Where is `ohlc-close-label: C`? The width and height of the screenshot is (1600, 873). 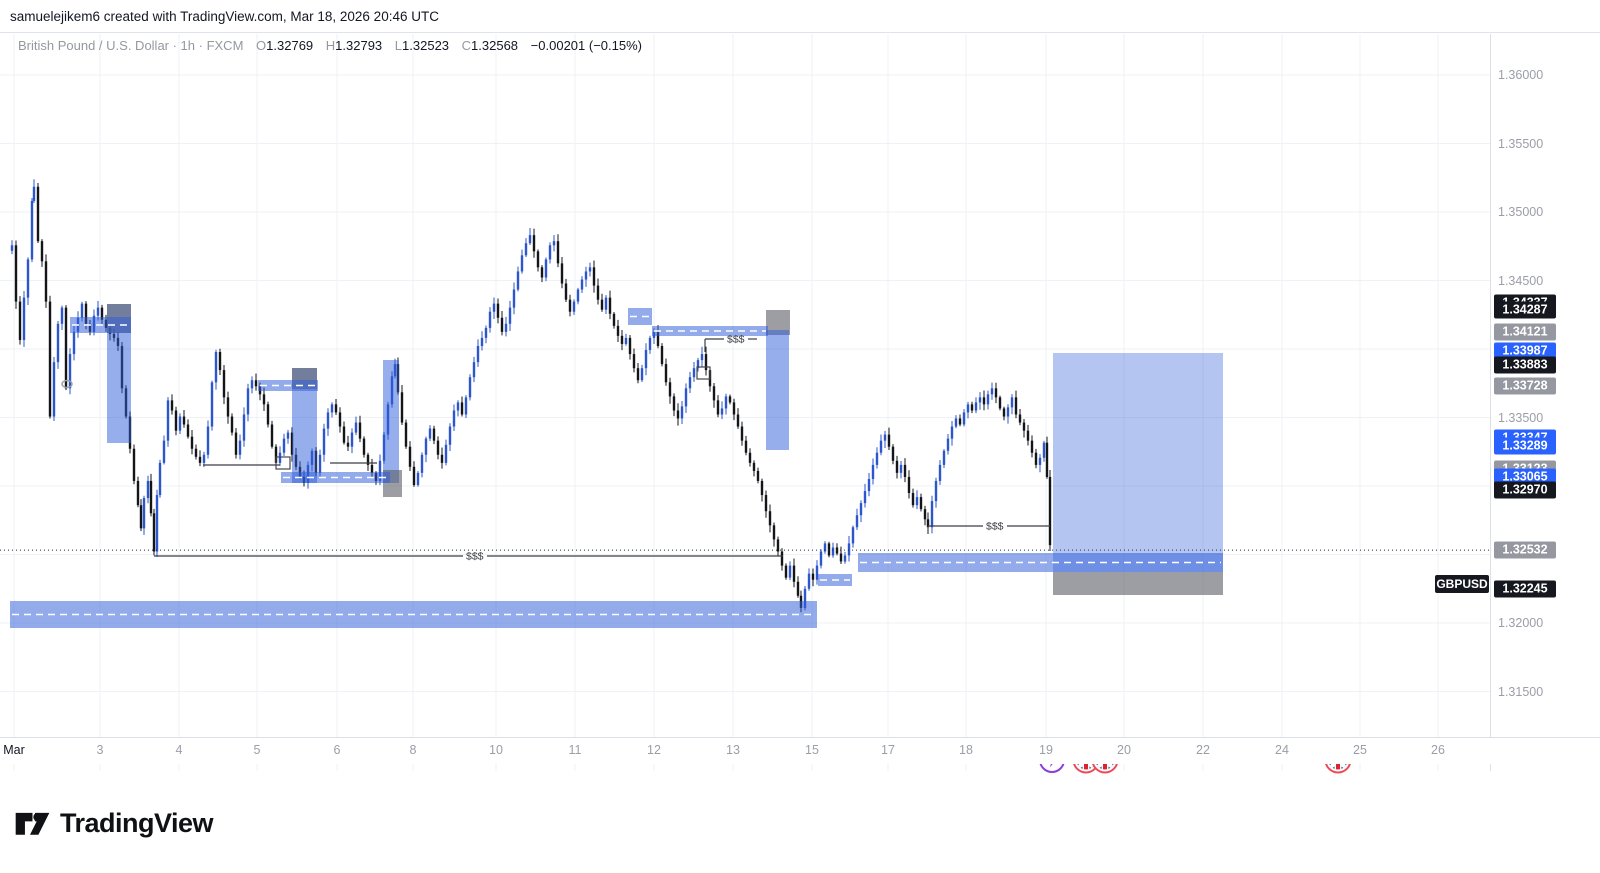 ohlc-close-label: C is located at coordinates (466, 45).